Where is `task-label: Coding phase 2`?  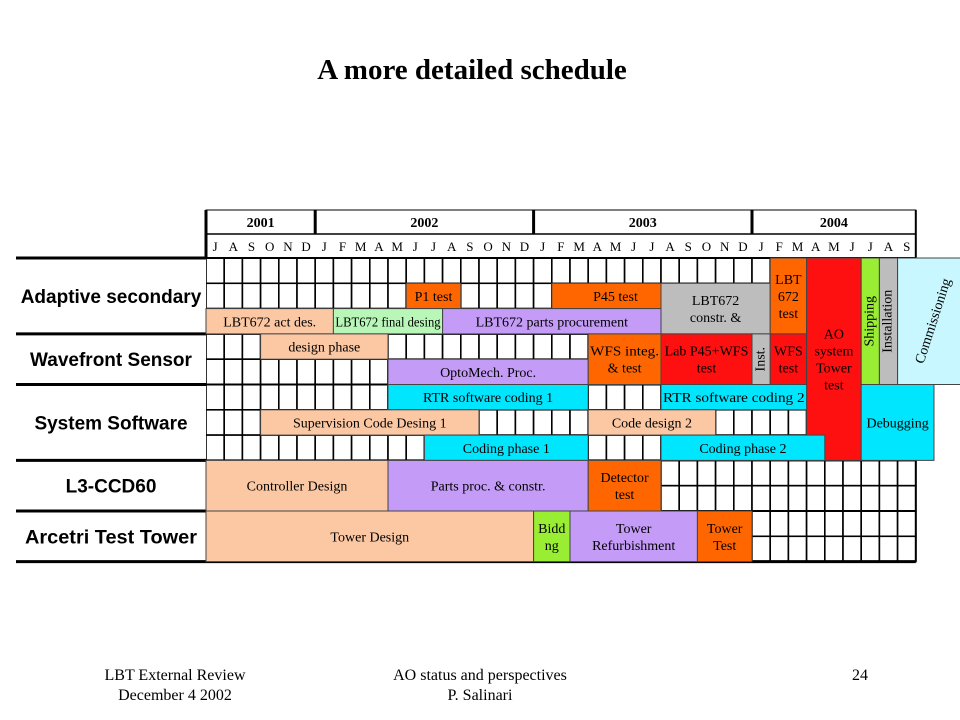
task-label: Coding phase 2 is located at coordinates (742, 449).